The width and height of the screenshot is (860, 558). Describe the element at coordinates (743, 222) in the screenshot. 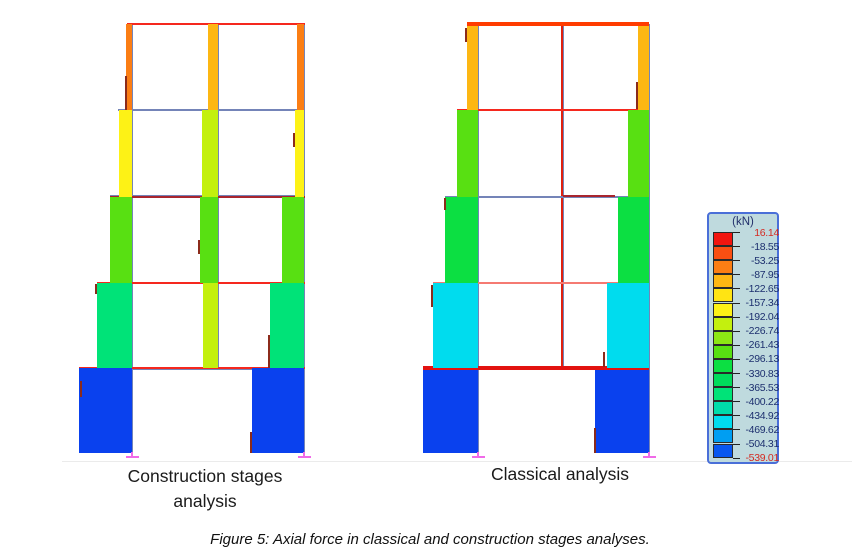

I see `legend-title: (kN)` at that location.